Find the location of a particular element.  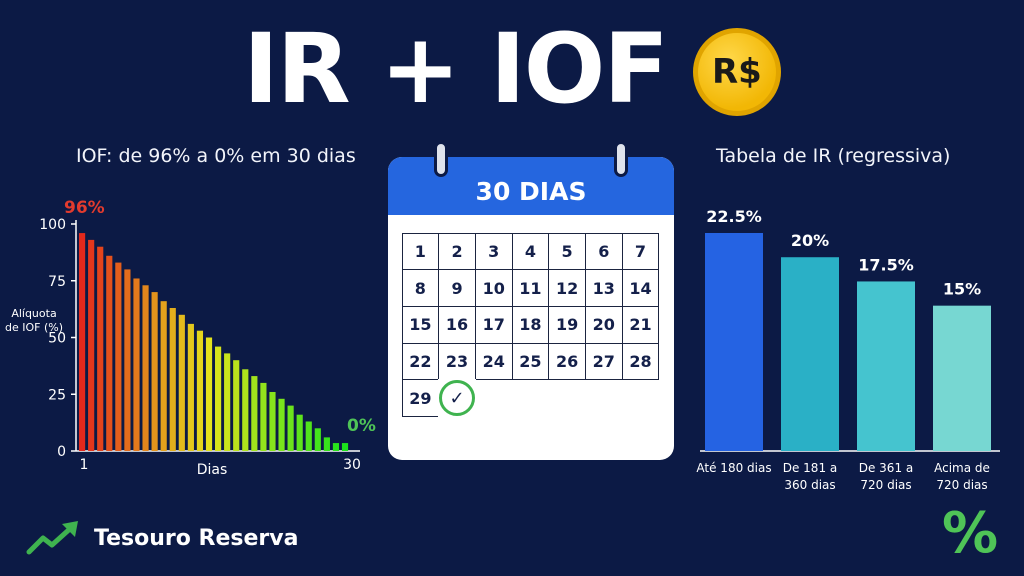

calendar-day: 20 is located at coordinates (603, 324).